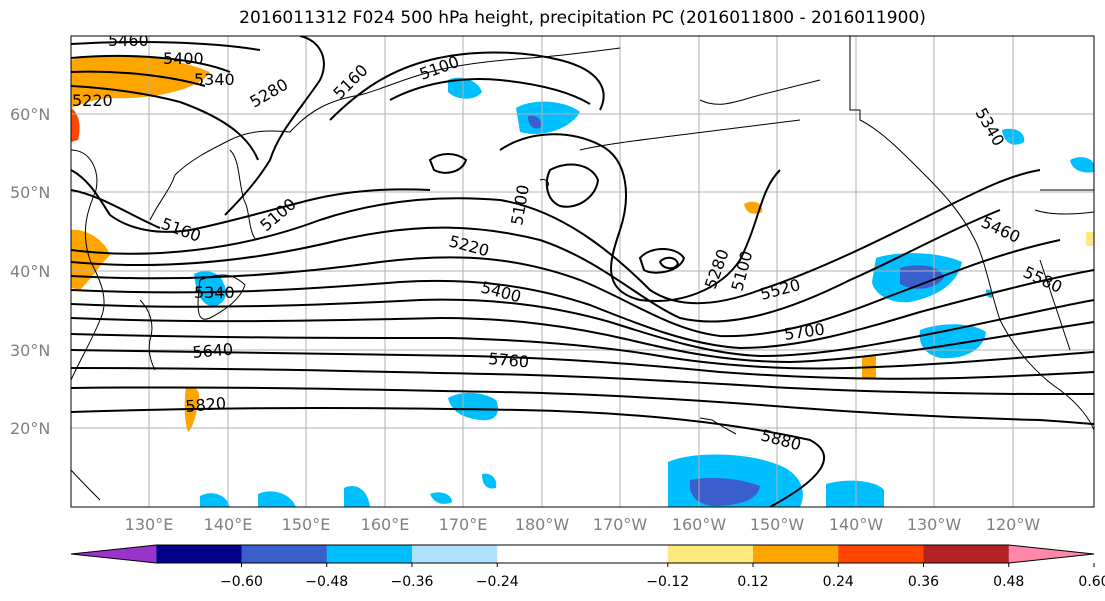 The height and width of the screenshot is (601, 1105). Describe the element at coordinates (412, 582) in the screenshot. I see `colorbar-tick-label: −0.36` at that location.